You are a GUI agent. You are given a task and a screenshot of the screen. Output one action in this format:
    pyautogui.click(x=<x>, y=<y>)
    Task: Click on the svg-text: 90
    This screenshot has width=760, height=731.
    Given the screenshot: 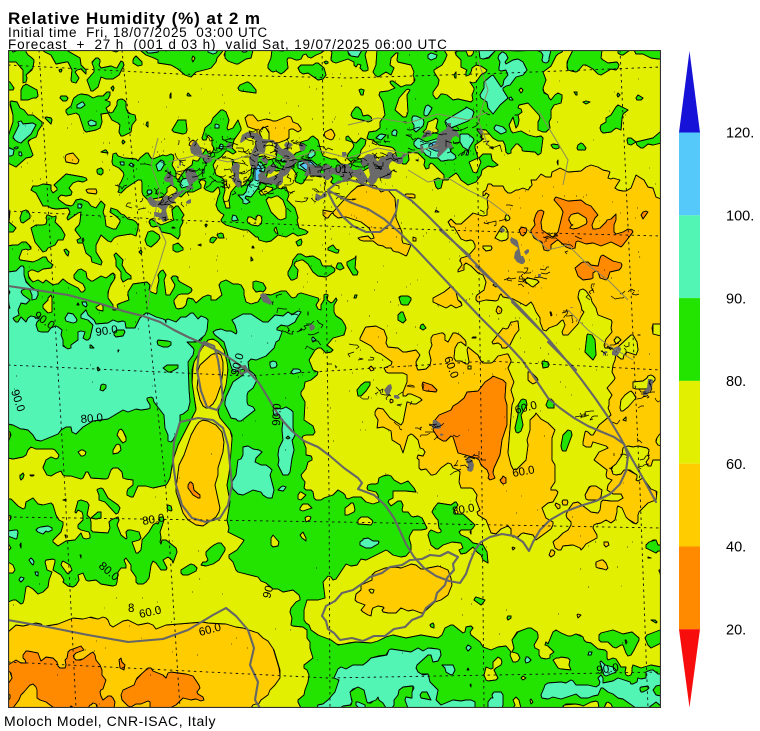 What is the action you would take?
    pyautogui.click(x=268, y=591)
    